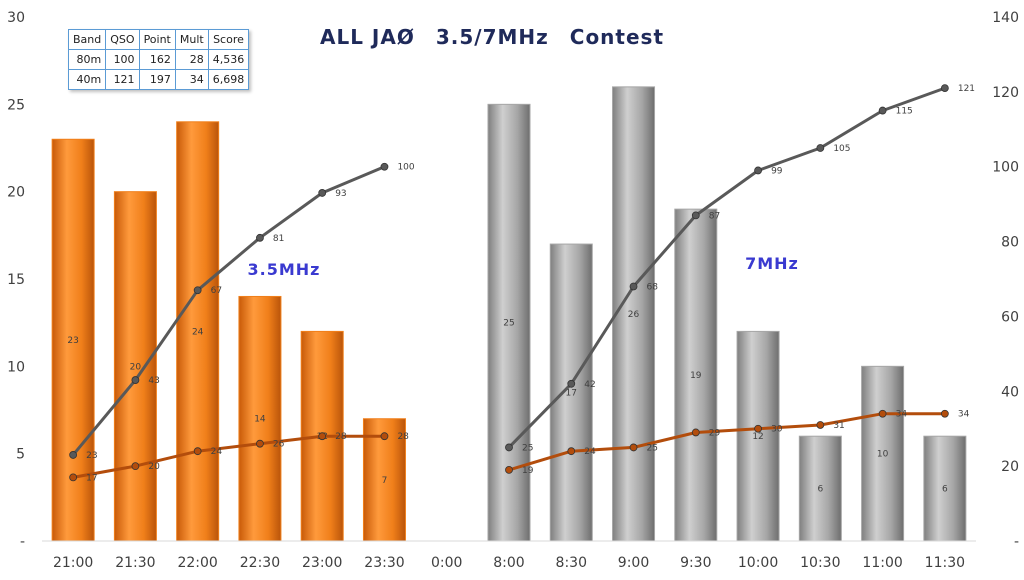  I want to click on header-score: Score, so click(228, 39).